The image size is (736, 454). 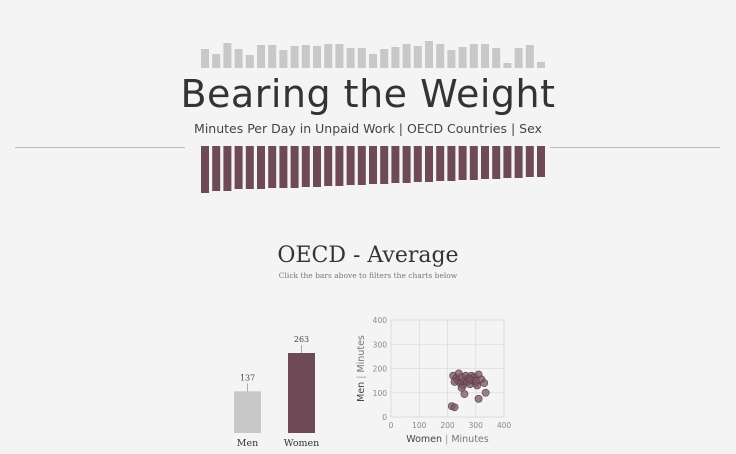 What do you see at coordinates (425, 439) in the screenshot?
I see `x-axis-title: Women` at bounding box center [425, 439].